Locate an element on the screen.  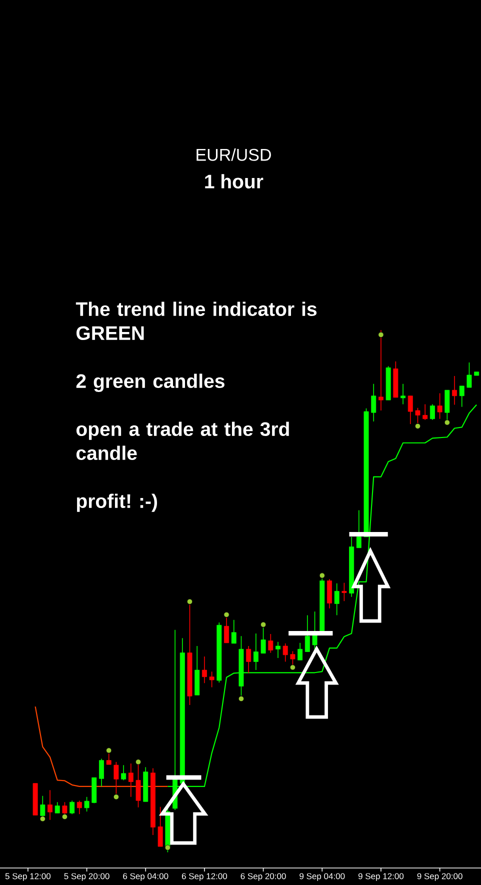
x-tick-label: 5 Sep 12:00 is located at coordinates (28, 877).